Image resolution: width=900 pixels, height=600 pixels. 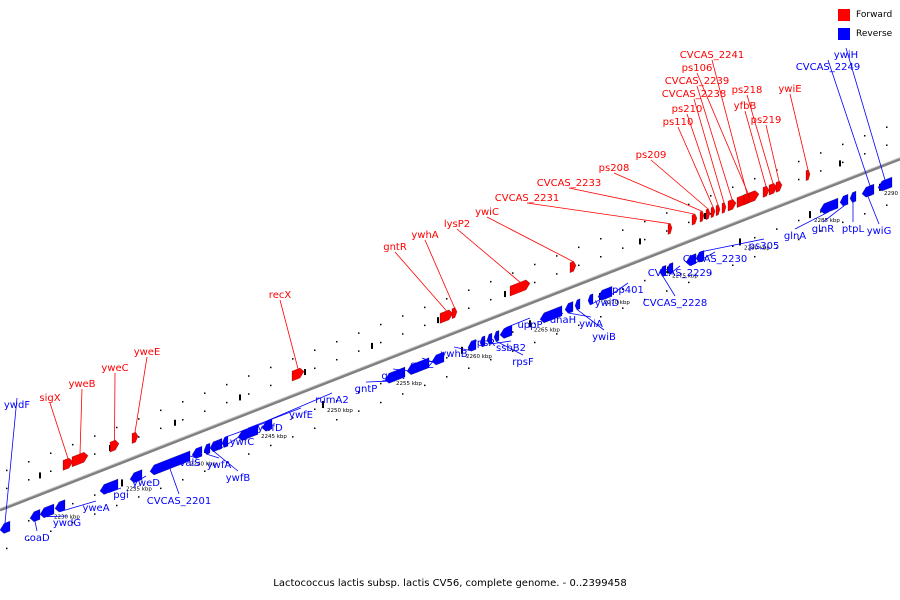 I want to click on gene-label-cvcas-2238: CVCAS_2238, so click(x=694, y=94).